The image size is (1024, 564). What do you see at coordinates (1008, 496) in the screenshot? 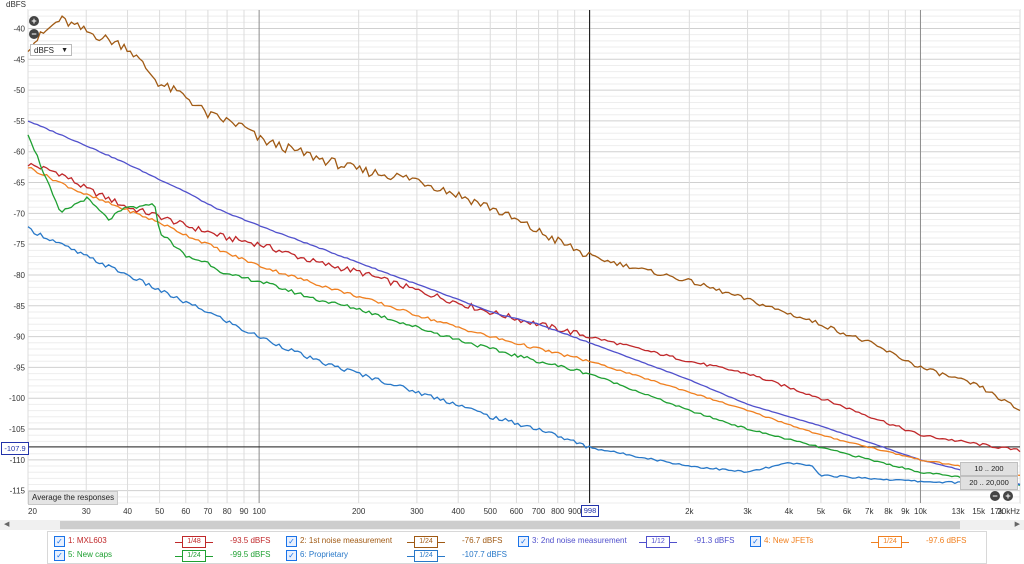
I see `x-zoom-in-button: +` at bounding box center [1008, 496].